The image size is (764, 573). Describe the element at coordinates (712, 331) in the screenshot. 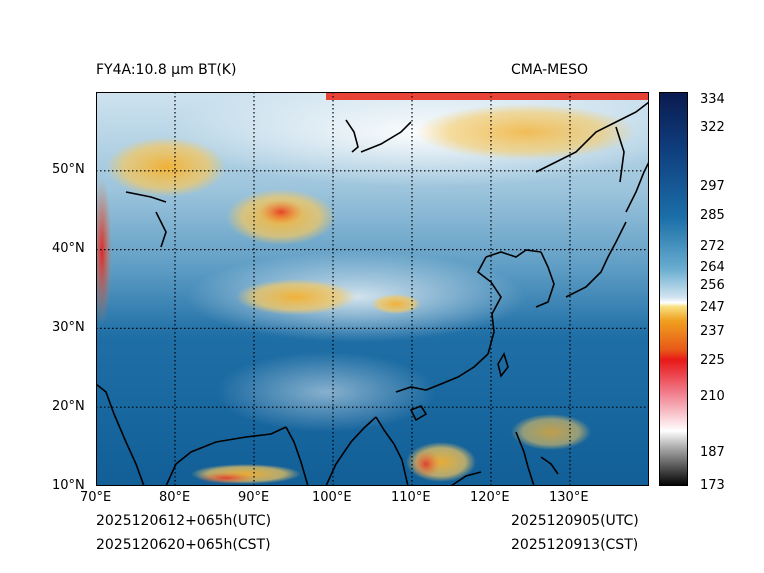

I see `colorbar-tick-237: 237` at that location.